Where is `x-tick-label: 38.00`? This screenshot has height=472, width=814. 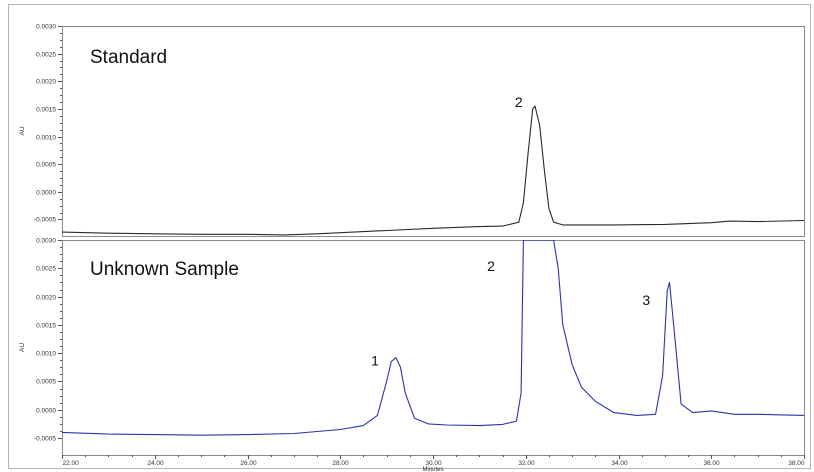 x-tick-label: 38.00 is located at coordinates (796, 463).